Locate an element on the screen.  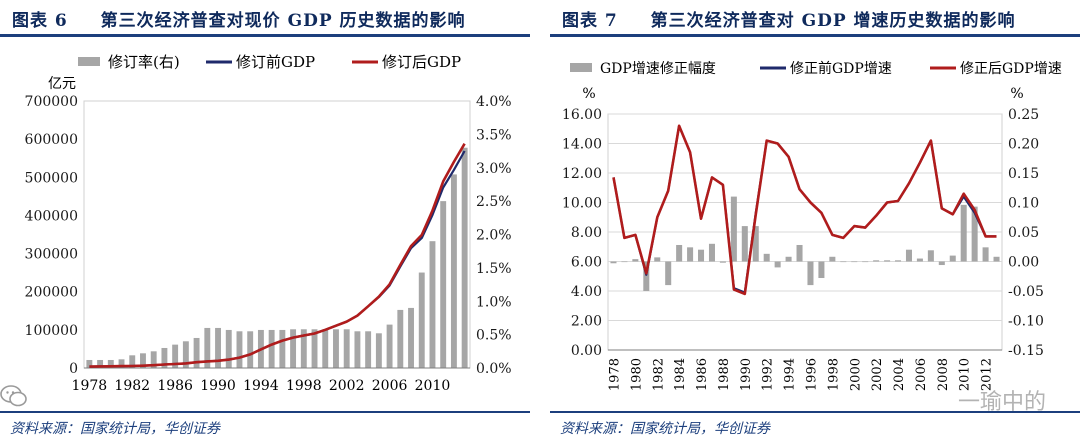
x-tick-label: 1998 is located at coordinates (833, 374).